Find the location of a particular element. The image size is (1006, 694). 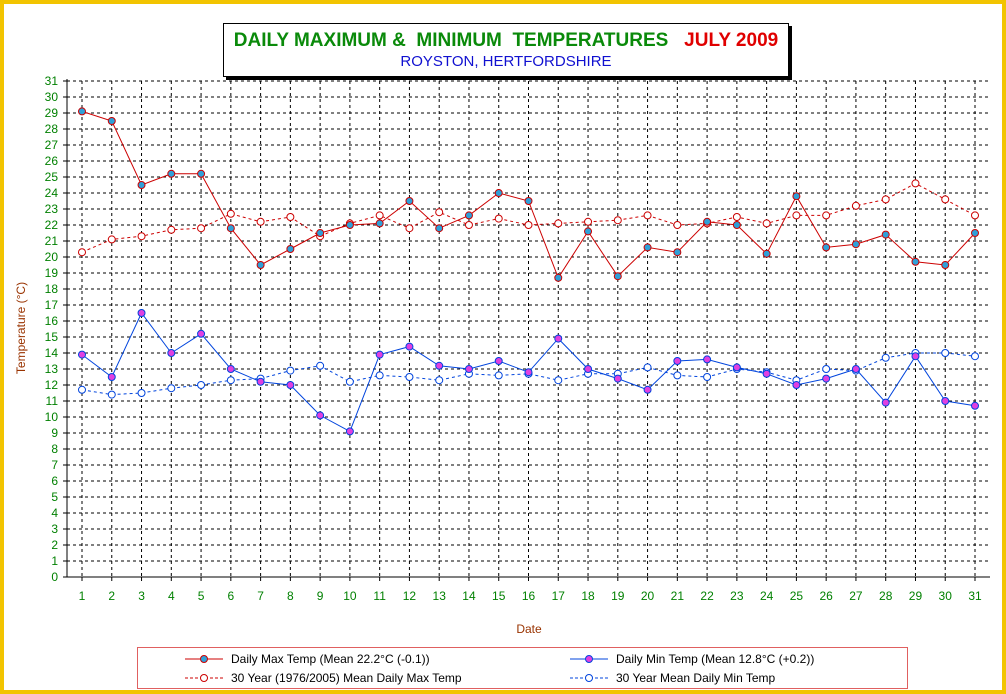

legend-label-30yr-max: 30 Year (1976/2005) Mean Daily Max Temp is located at coordinates (346, 678).